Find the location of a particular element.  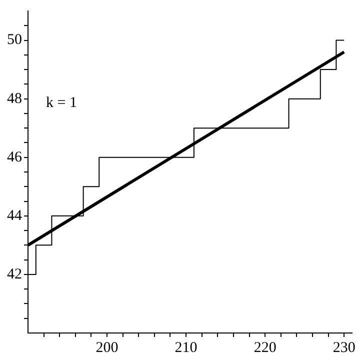

x-tick-label: 230 is located at coordinates (344, 348).